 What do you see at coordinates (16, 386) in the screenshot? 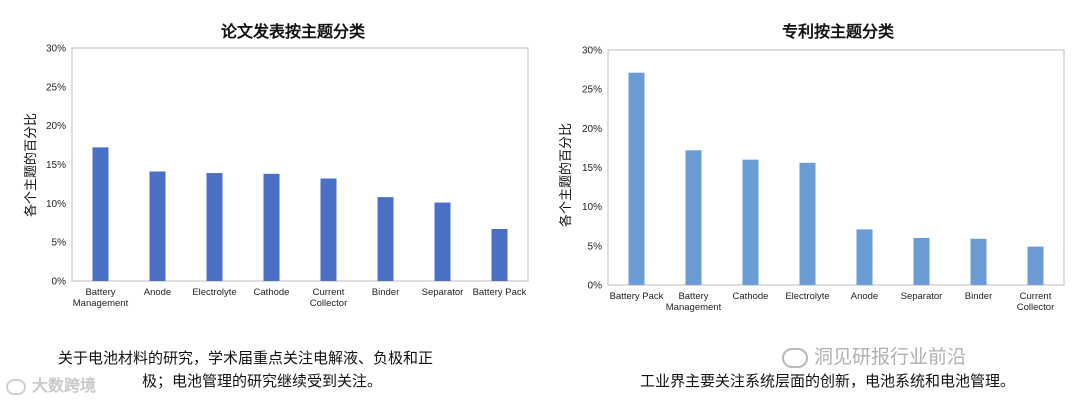
I see `watermark-logo-icon` at bounding box center [16, 386].